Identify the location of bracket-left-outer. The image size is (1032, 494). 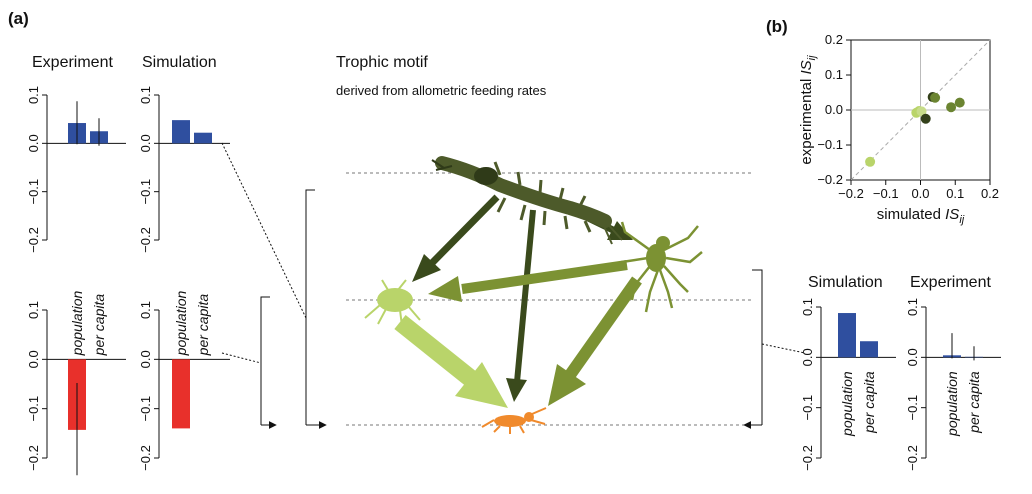
(316, 309).